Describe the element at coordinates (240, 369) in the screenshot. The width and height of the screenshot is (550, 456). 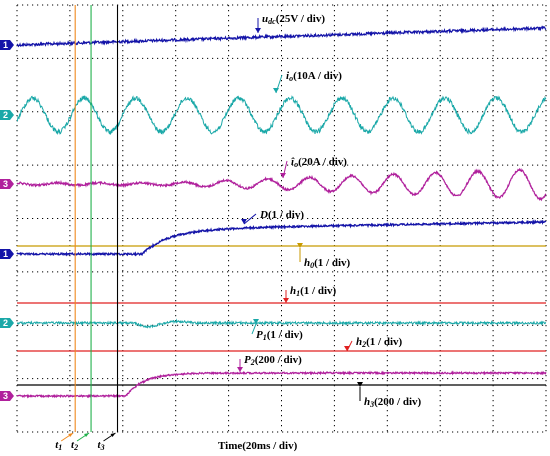
I see `label-p2-arrowhead` at that location.